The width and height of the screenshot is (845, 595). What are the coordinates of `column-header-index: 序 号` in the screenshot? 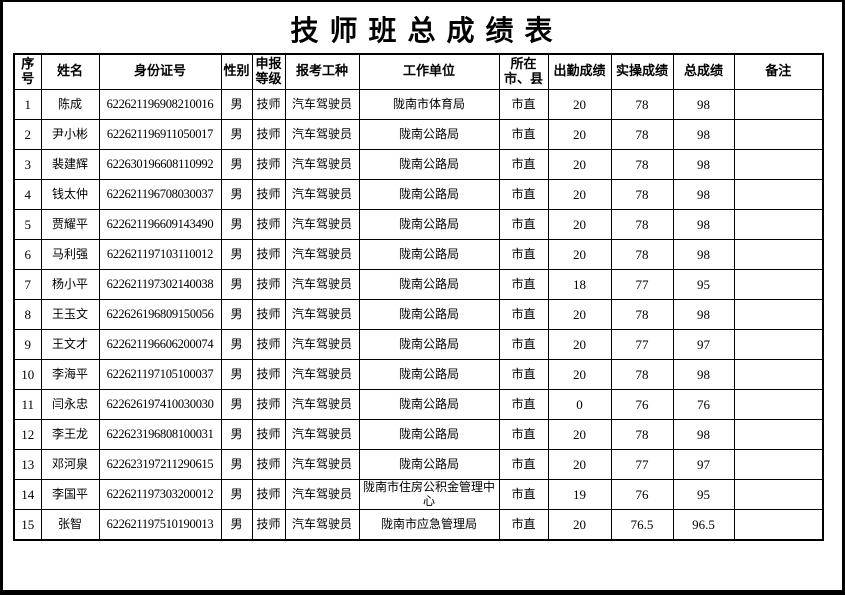 It's located at (27, 71).